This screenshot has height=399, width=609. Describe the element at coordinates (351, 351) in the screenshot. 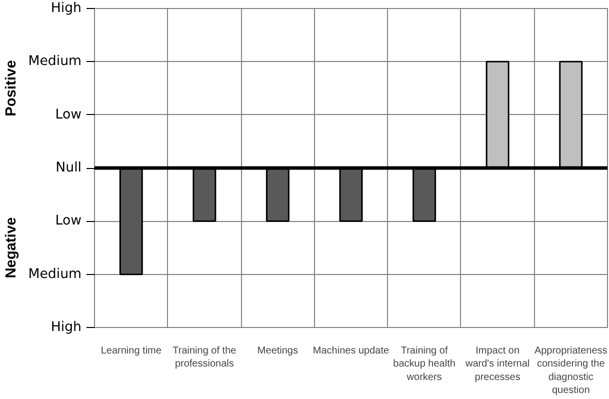

I see `x-tick-label: Machines update` at that location.